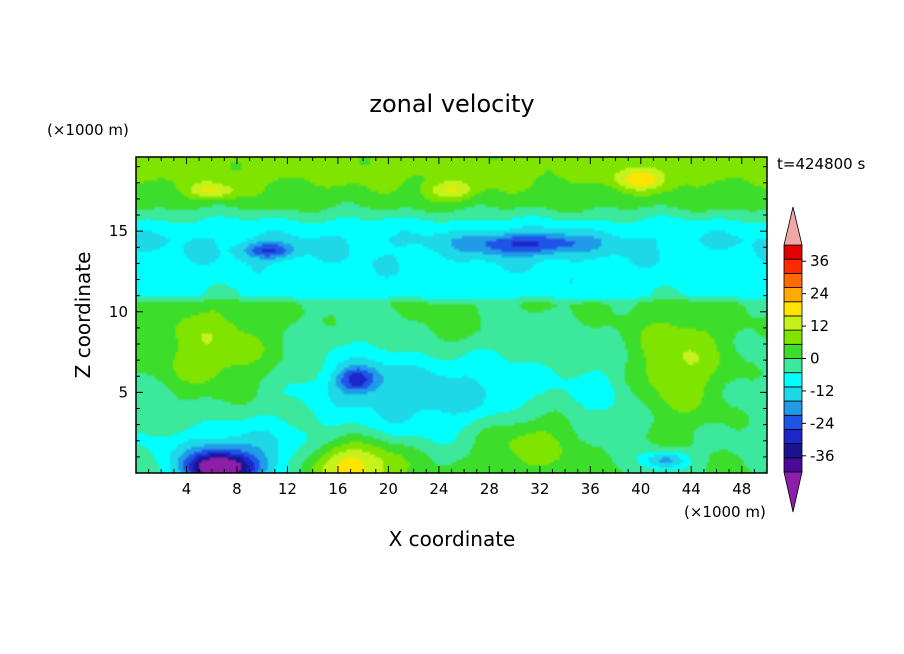 Image resolution: width=904 pixels, height=654 pixels. Describe the element at coordinates (337, 489) in the screenshot. I see `x-tick-label: 16` at that location.